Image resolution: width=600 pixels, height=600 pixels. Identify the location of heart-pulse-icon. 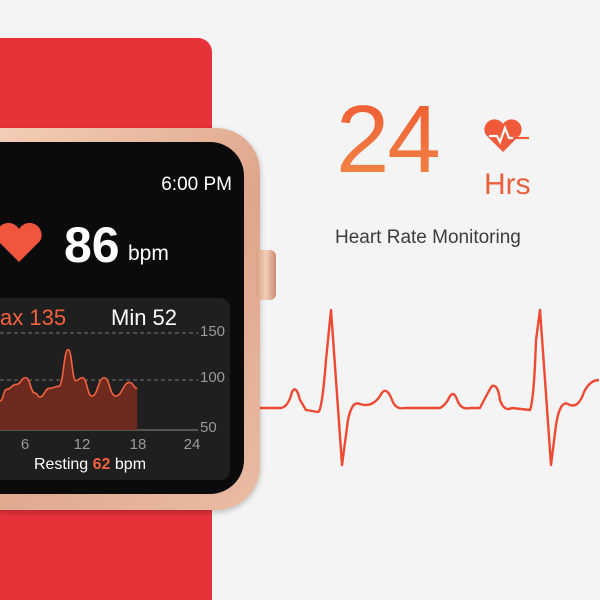
(506, 135).